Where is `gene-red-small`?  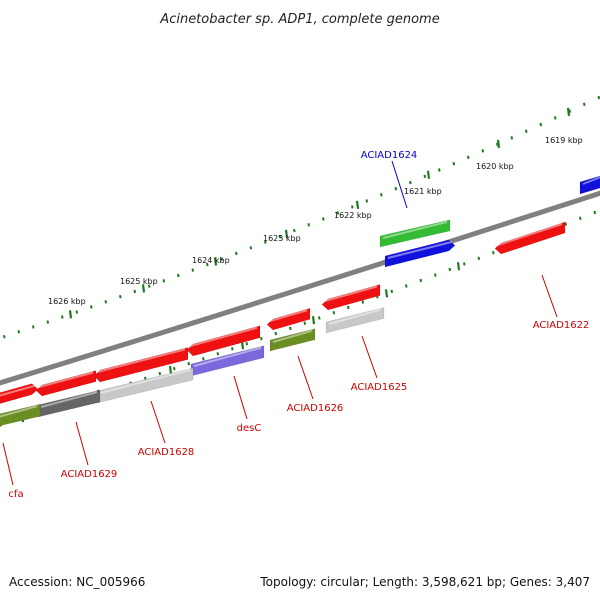
gene-red-small is located at coordinates (288, 319).